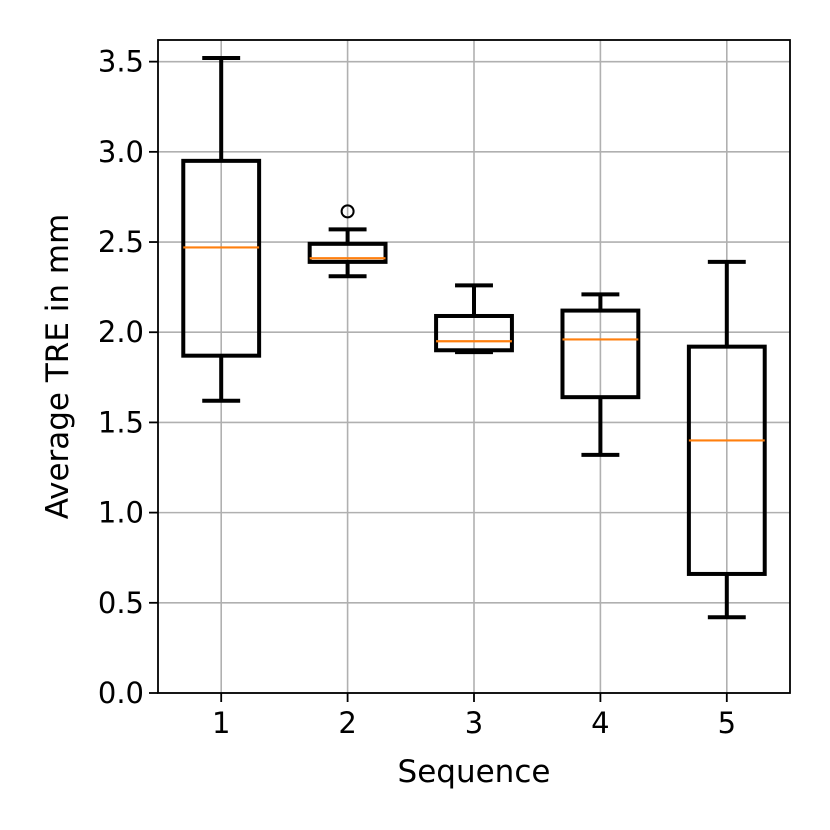 The image size is (830, 830). I want to click on y-tick-label: 3.0, so click(121, 152).